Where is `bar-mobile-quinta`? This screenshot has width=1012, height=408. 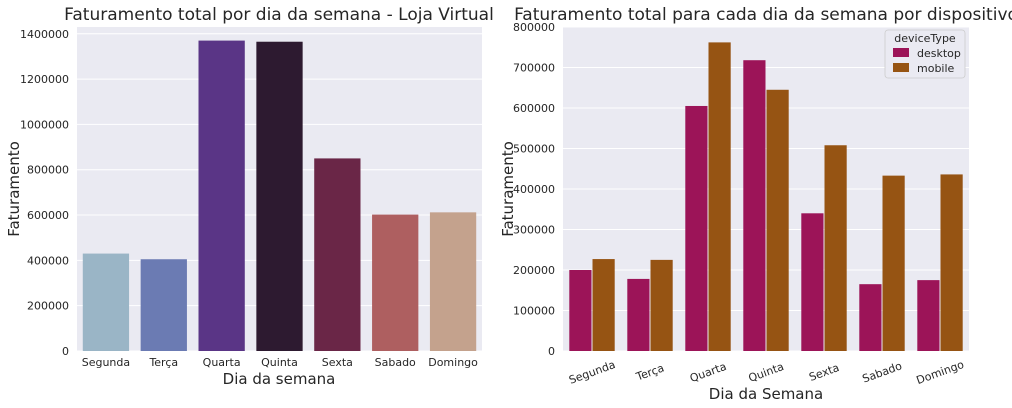 bar-mobile-quinta is located at coordinates (777, 220).